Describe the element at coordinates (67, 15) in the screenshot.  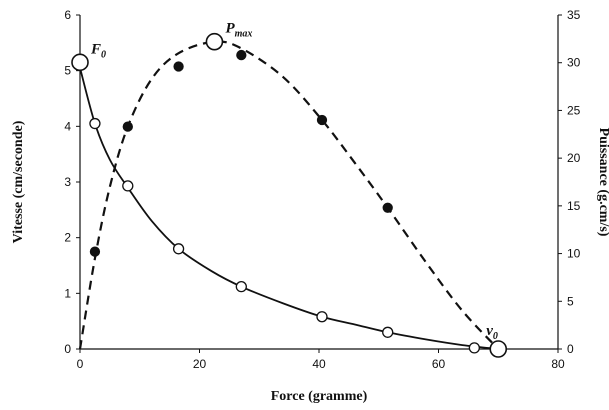
I see `left-y-tick-label: 6` at that location.